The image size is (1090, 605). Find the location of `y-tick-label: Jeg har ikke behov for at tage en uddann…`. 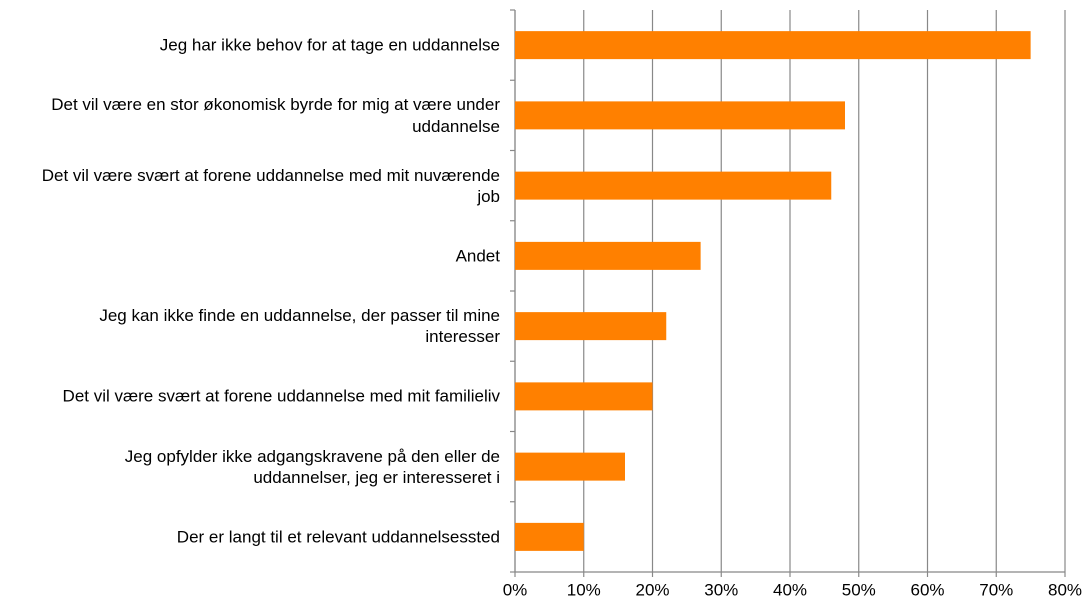

y-tick-label: Jeg har ikke behov for at tage en uddann… is located at coordinates (329, 45).